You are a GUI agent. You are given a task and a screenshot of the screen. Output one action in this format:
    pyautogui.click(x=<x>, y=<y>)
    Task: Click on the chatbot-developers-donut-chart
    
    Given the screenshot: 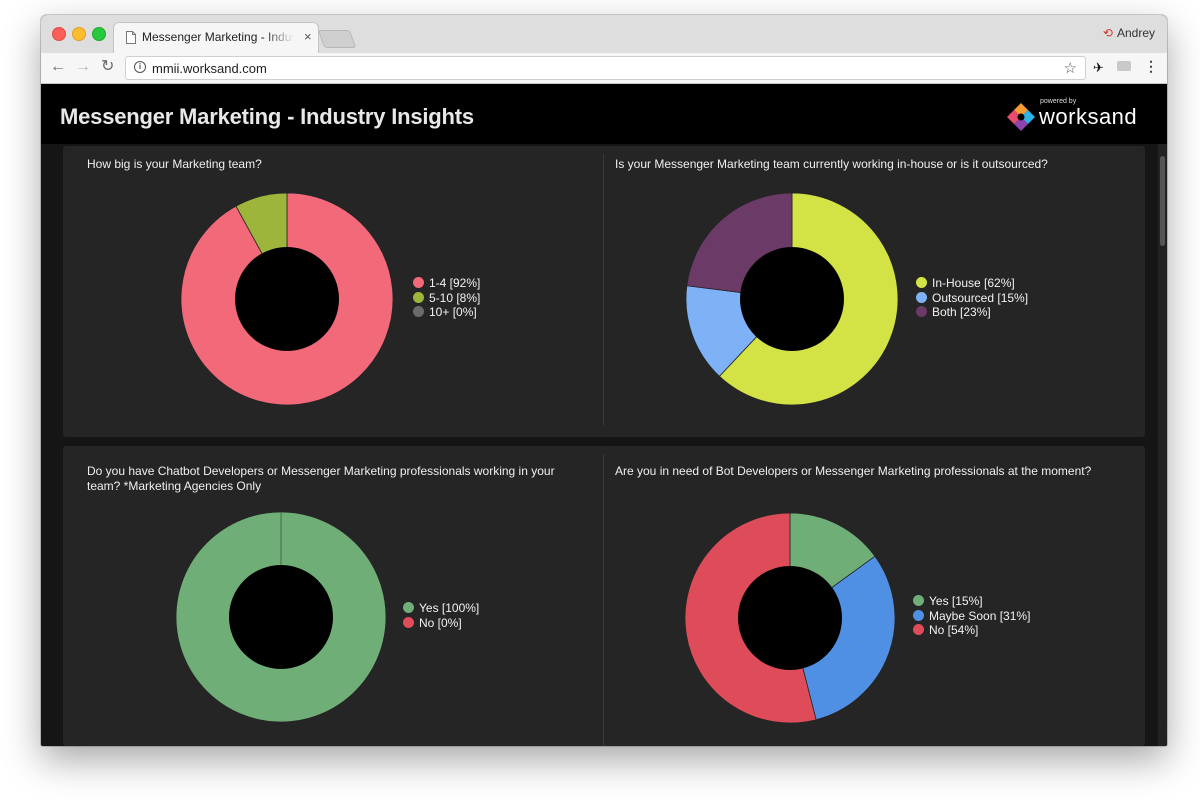 What is the action you would take?
    pyautogui.click(x=281, y=617)
    